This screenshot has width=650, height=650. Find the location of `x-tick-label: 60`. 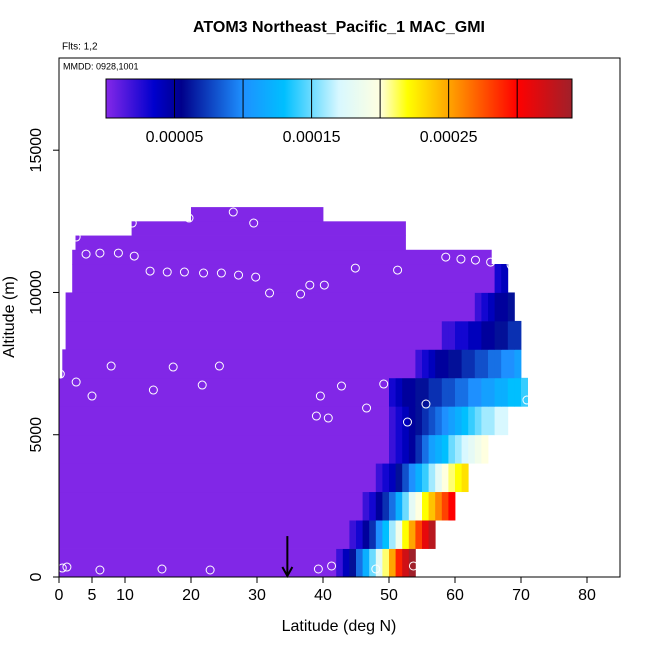

x-tick-label: 60 is located at coordinates (455, 595).